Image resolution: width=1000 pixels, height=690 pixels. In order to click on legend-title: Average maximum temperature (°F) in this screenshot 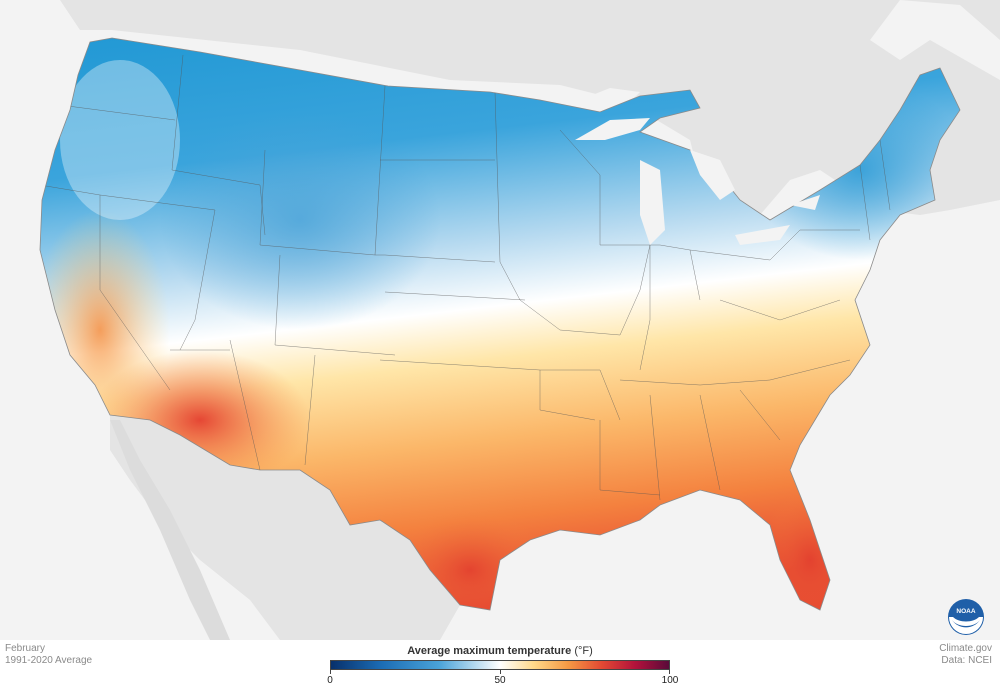, I will do `click(500, 651)`.